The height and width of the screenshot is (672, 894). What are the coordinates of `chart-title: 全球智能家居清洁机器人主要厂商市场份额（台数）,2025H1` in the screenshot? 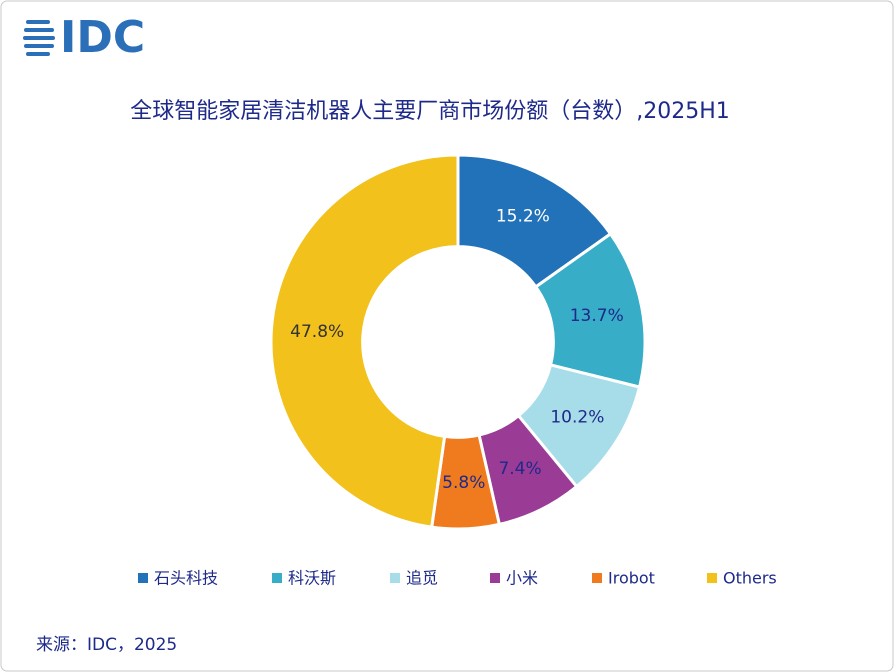 It's located at (430, 111).